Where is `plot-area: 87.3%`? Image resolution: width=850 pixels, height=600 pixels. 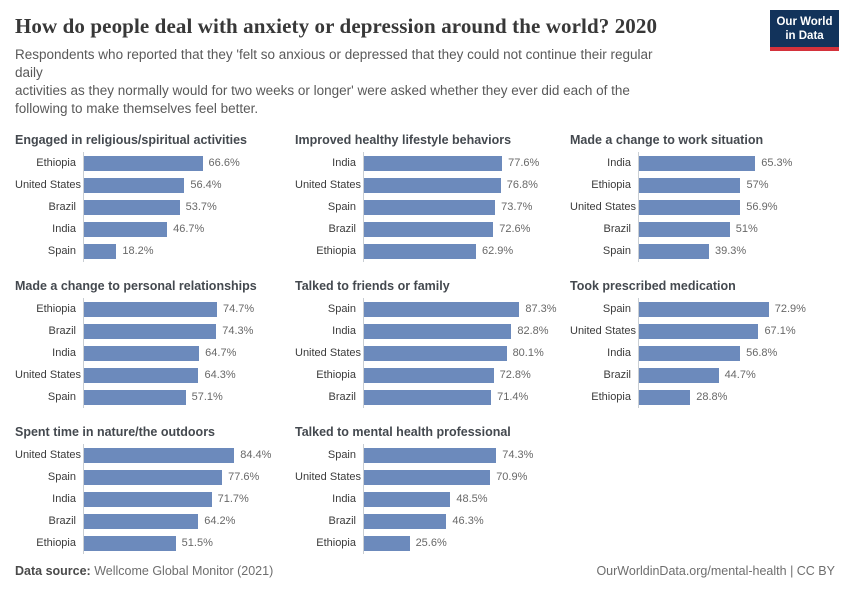
plot-area: 87.3% is located at coordinates (466, 309).